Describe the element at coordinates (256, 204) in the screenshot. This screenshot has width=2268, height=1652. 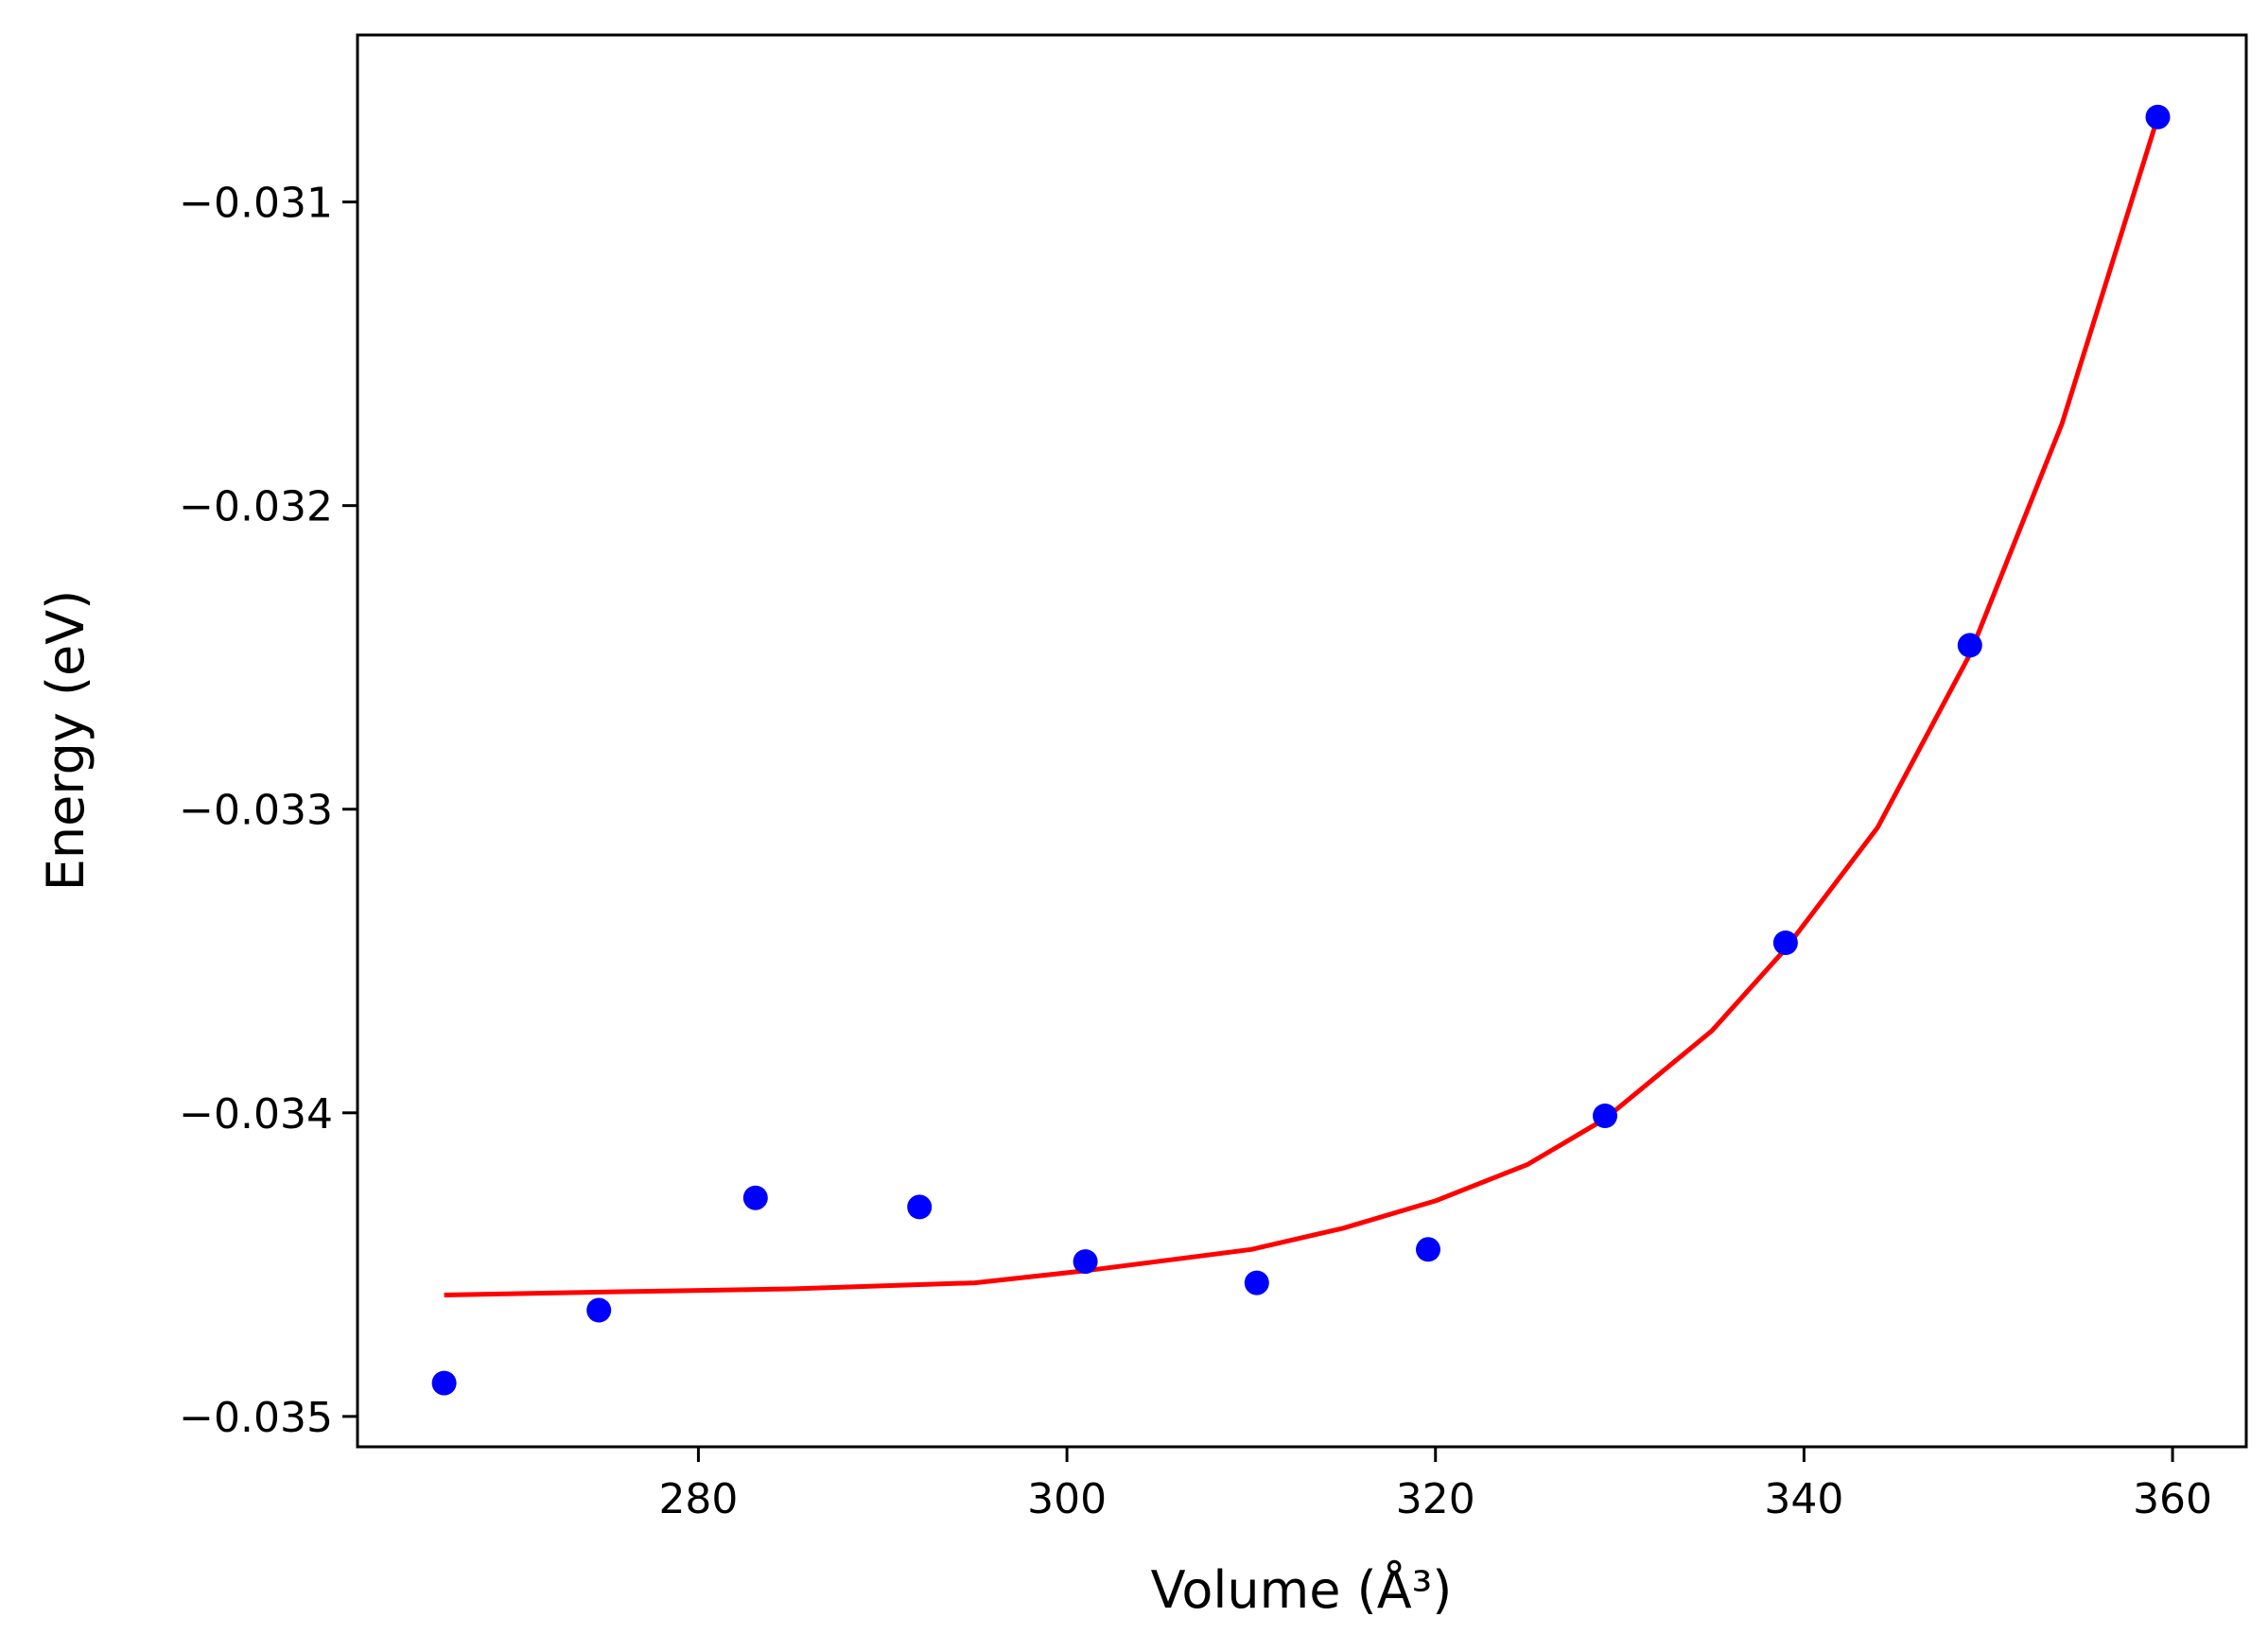
I see `y-tick-label: −0.031` at that location.